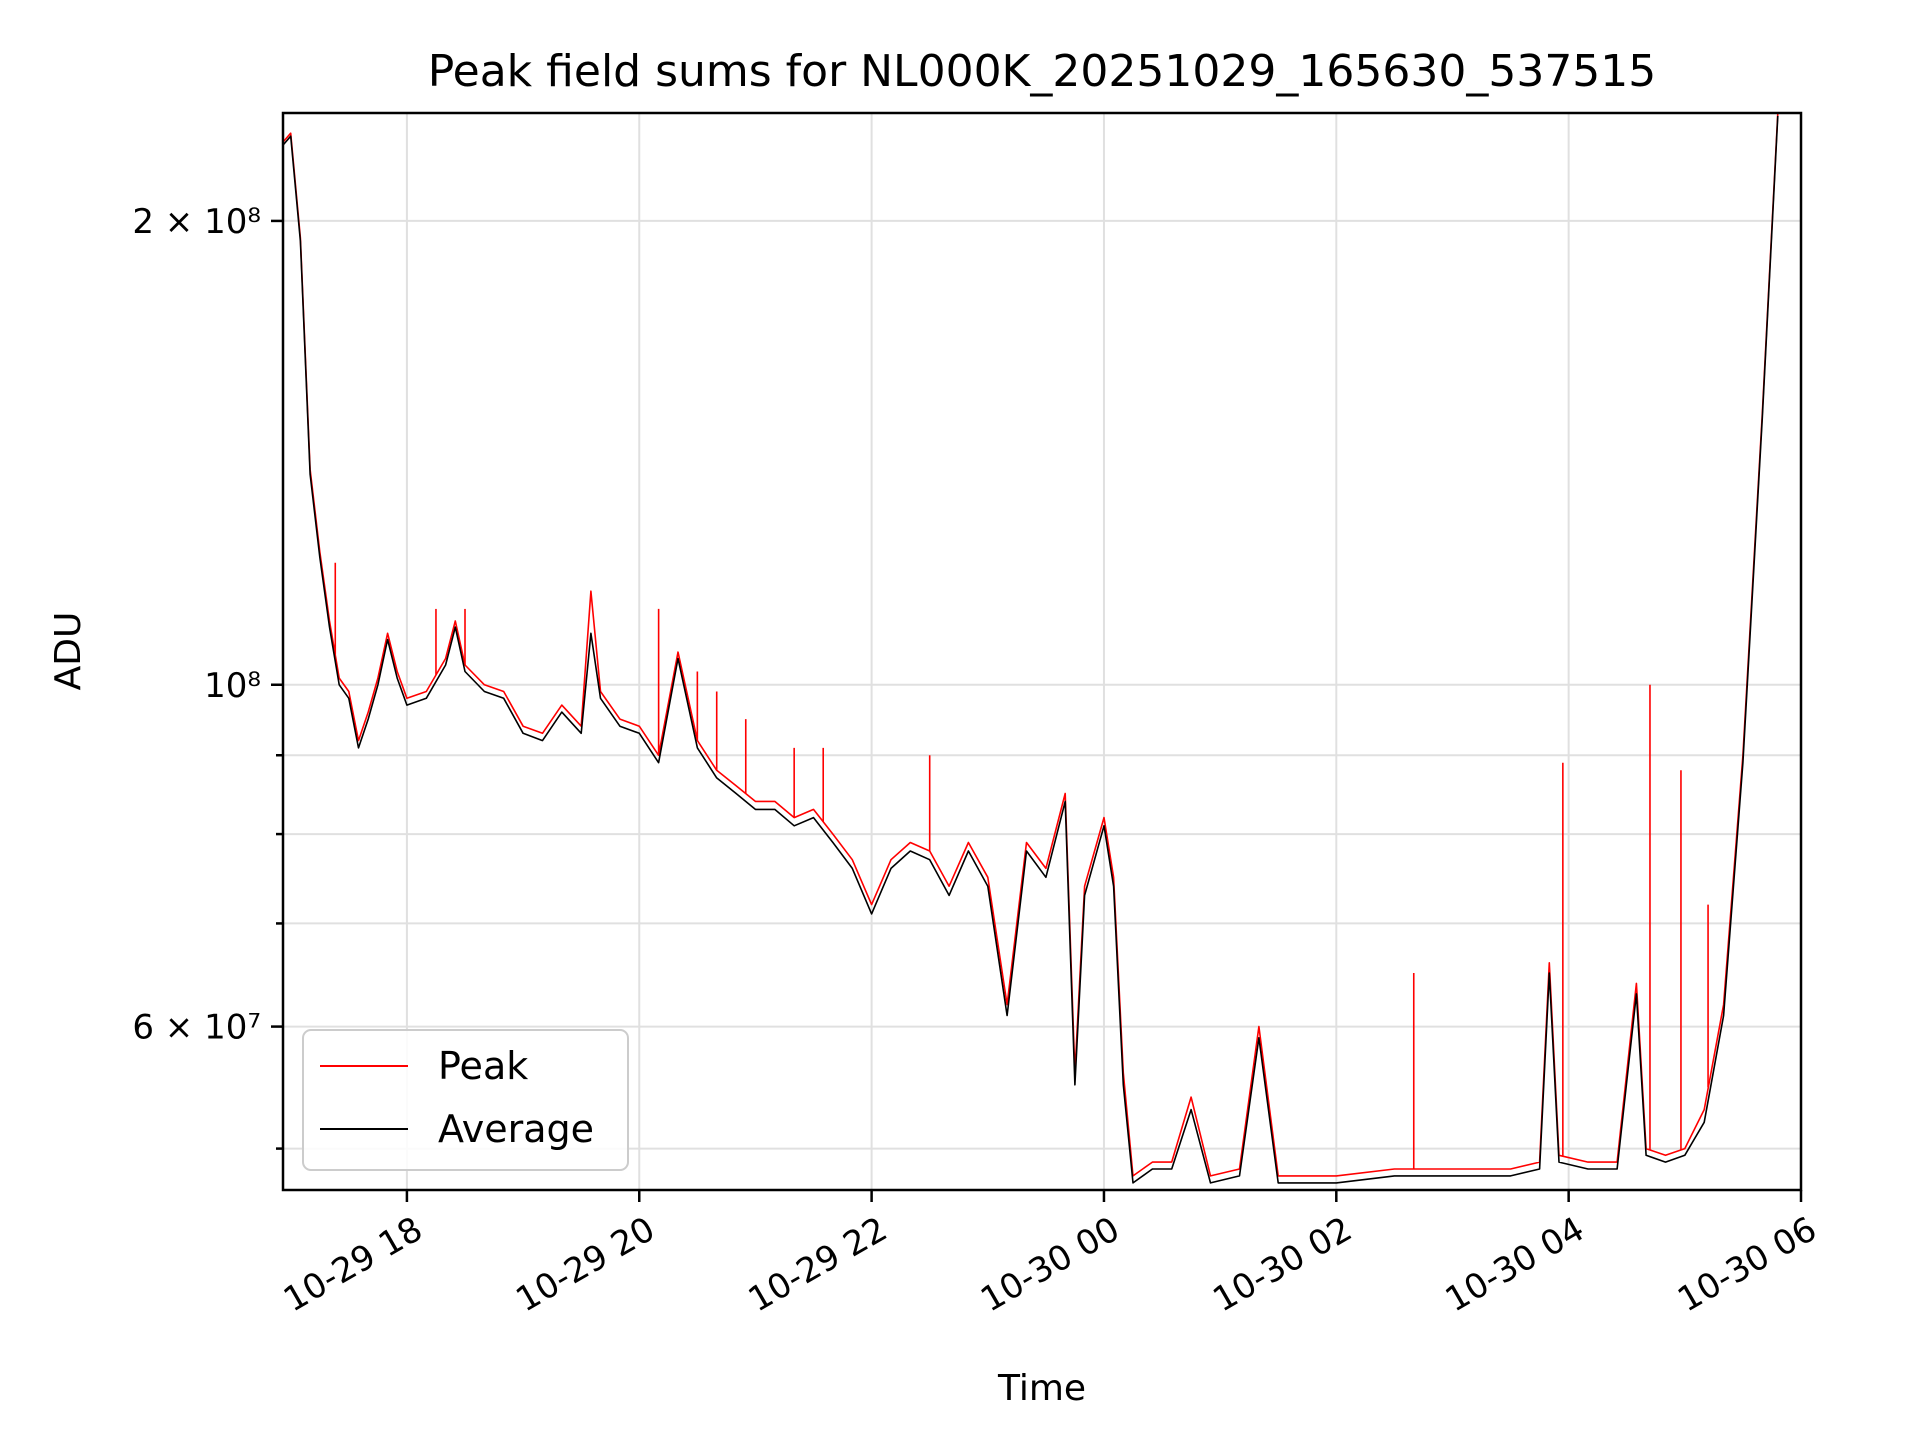 The image size is (1920, 1440). I want to click on y-axis: 6 × 10⁷ 10⁸ 2 × 10⁸, so click(207, 676).